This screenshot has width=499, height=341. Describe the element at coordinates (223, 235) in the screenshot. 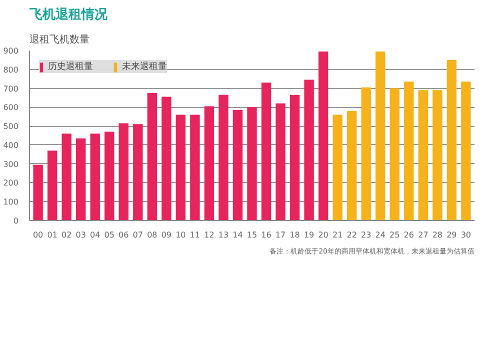

I see `x-tick-label: 13` at that location.